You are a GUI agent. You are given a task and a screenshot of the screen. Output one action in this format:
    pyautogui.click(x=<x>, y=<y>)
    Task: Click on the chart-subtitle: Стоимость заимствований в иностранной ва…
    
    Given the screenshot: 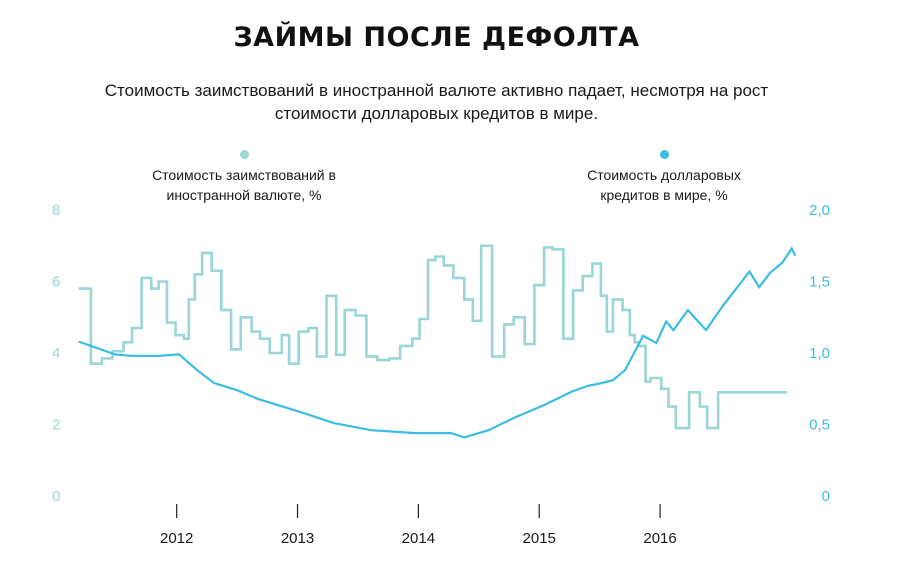 What is the action you would take?
    pyautogui.click(x=436, y=102)
    